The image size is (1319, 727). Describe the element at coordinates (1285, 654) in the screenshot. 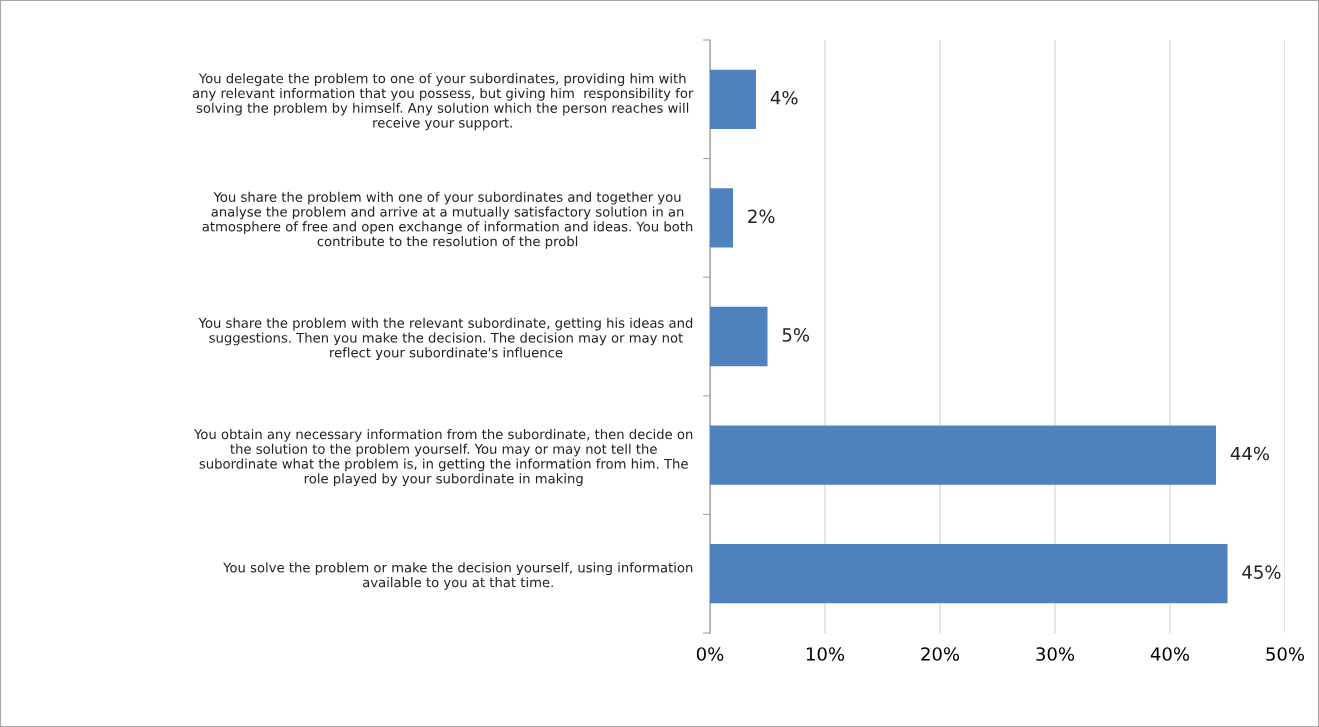

I see `x-tick-label: 50%` at that location.